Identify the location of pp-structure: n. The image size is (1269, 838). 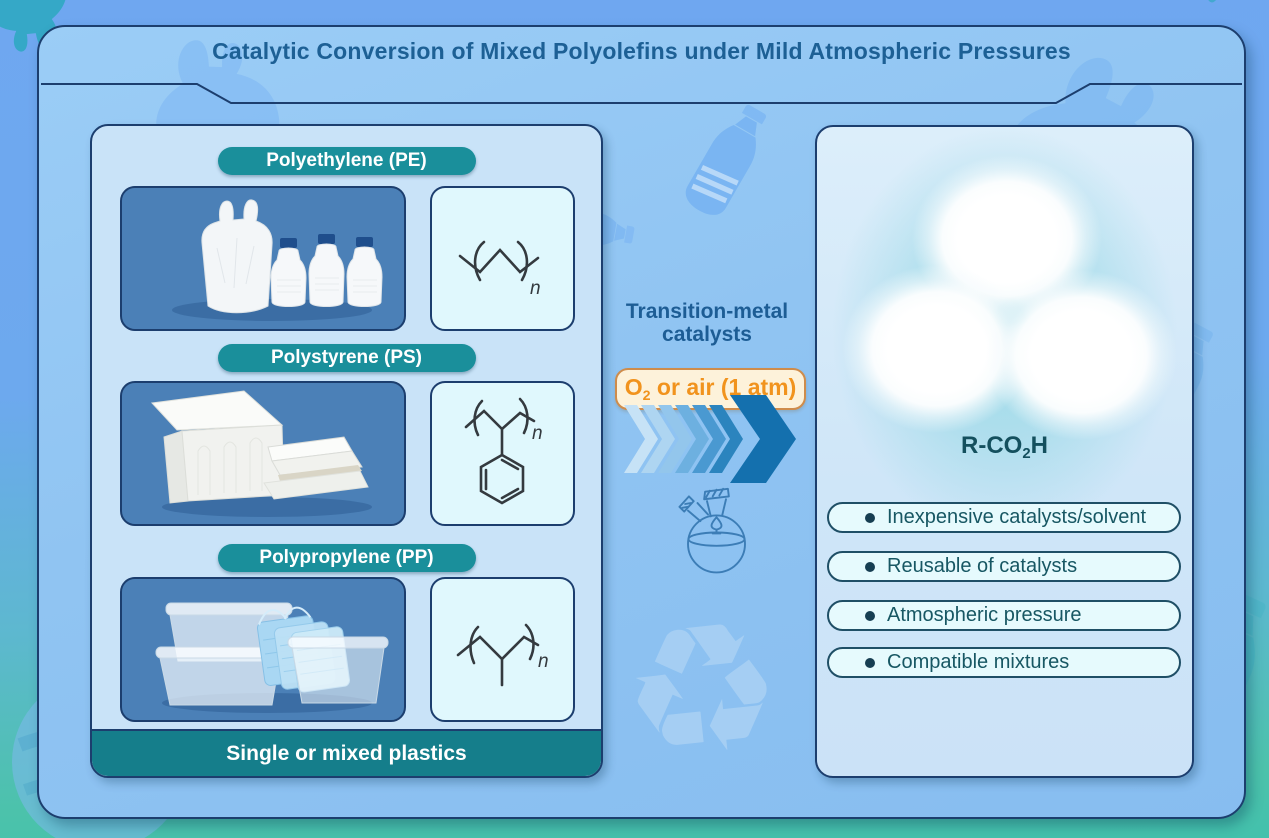
(502, 649).